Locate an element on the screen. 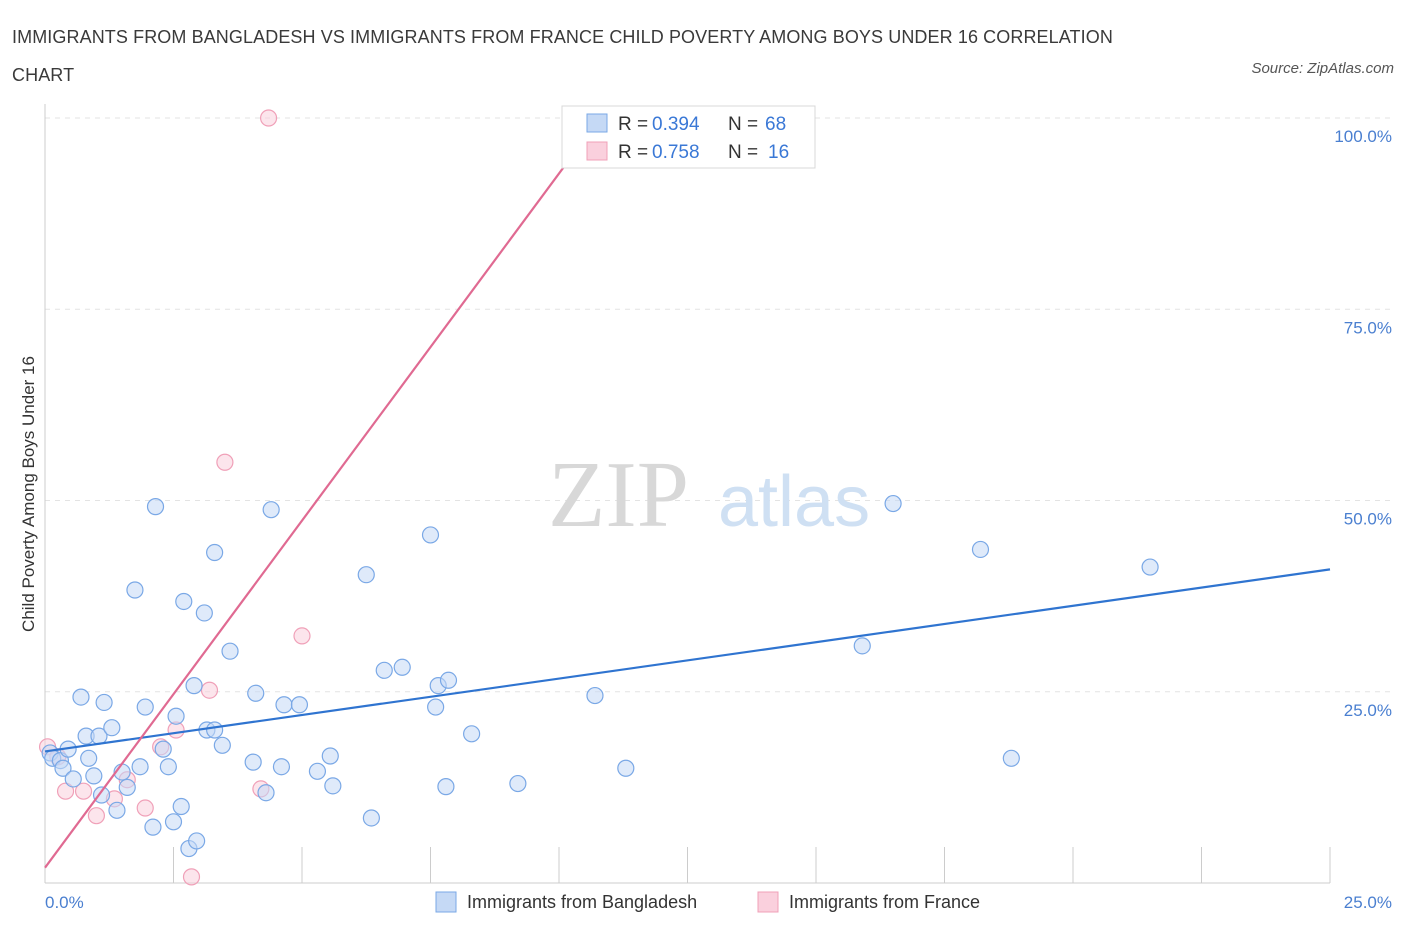 This screenshot has height=930, width=1406. legend-top-swatch-bangladesh is located at coordinates (597, 123).